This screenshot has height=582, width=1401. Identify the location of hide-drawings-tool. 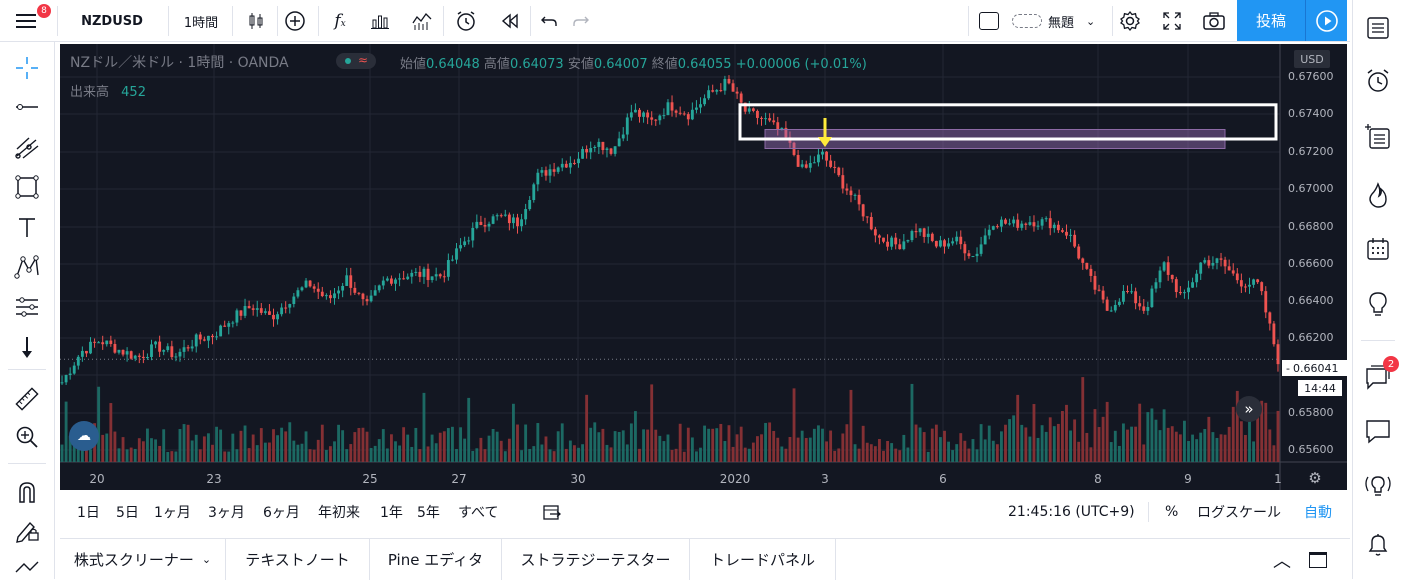
(27, 567).